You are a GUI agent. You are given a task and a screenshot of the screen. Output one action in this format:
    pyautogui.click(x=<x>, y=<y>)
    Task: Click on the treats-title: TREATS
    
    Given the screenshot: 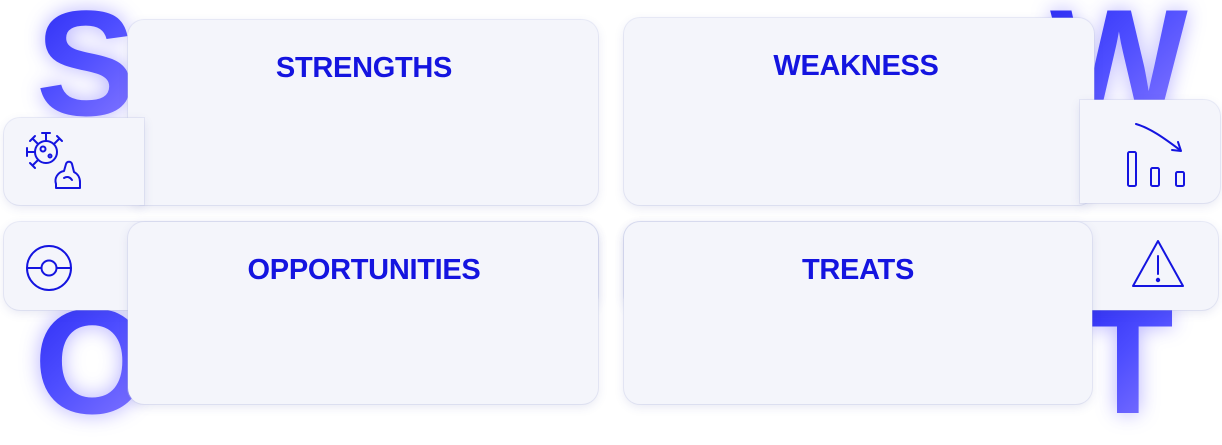 What is the action you would take?
    pyautogui.click(x=858, y=270)
    